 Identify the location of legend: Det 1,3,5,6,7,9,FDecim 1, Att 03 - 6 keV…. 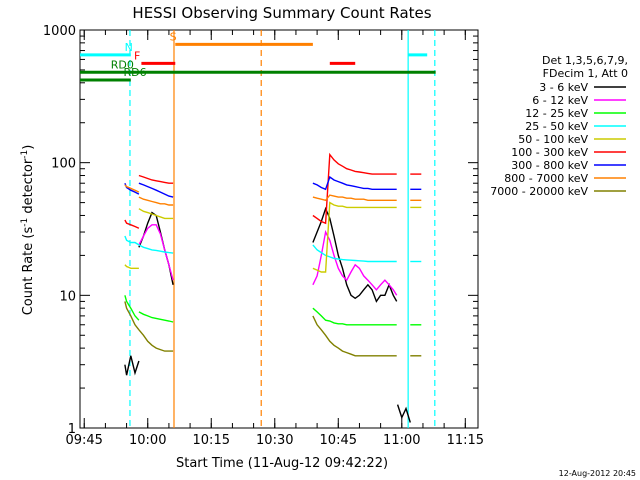
(559, 126).